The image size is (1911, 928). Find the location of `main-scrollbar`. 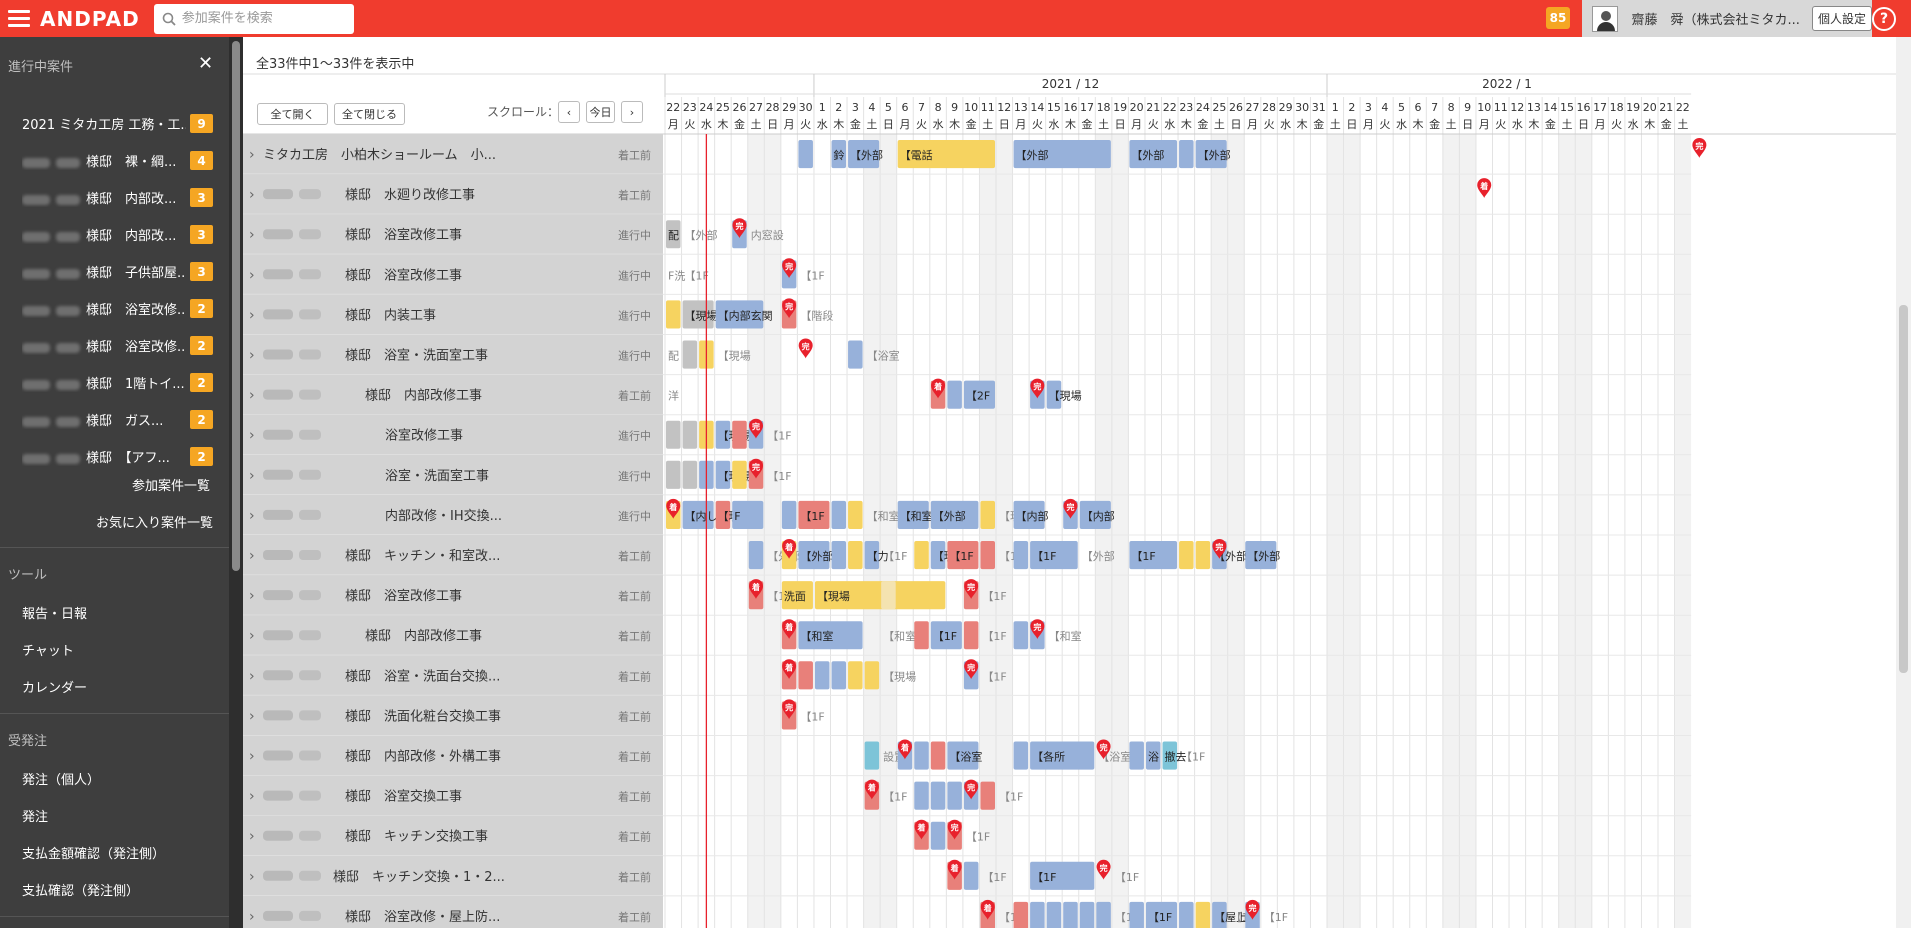

main-scrollbar is located at coordinates (1903, 482).